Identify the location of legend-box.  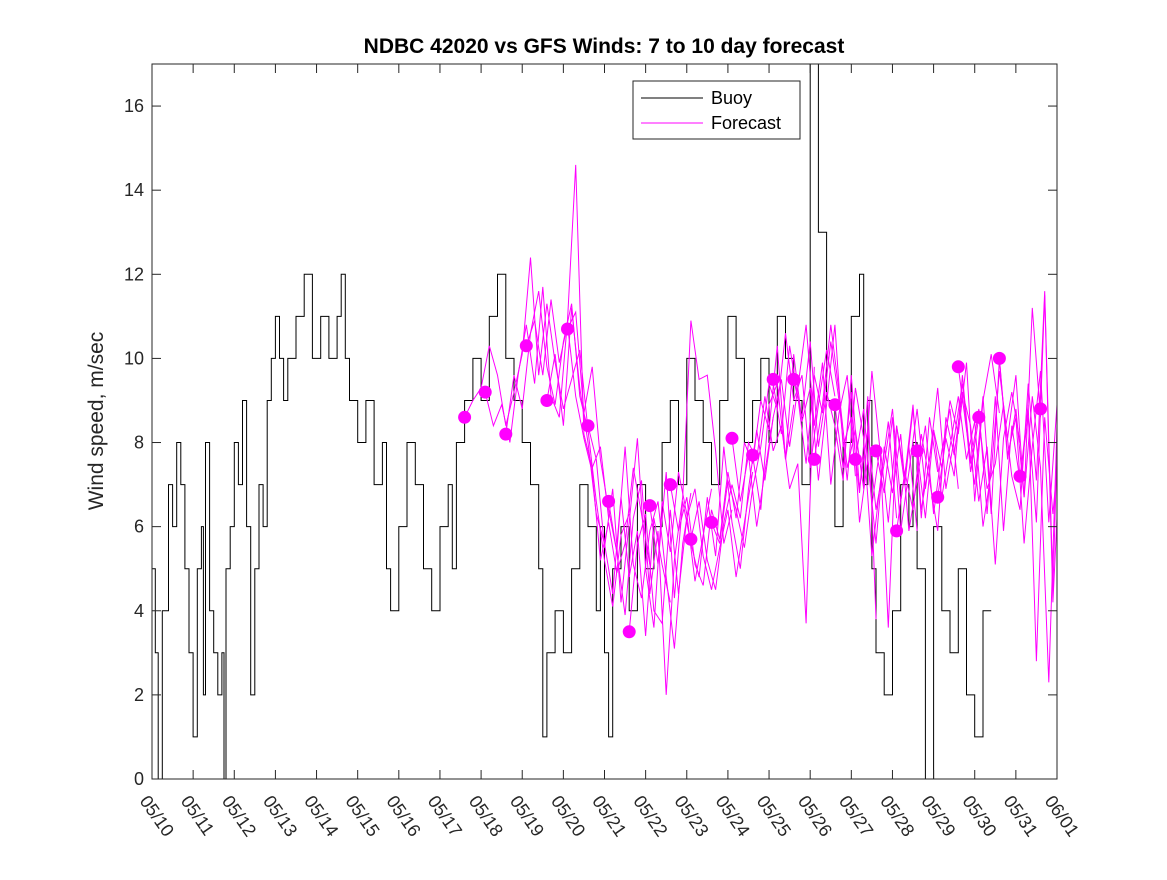
(716, 110).